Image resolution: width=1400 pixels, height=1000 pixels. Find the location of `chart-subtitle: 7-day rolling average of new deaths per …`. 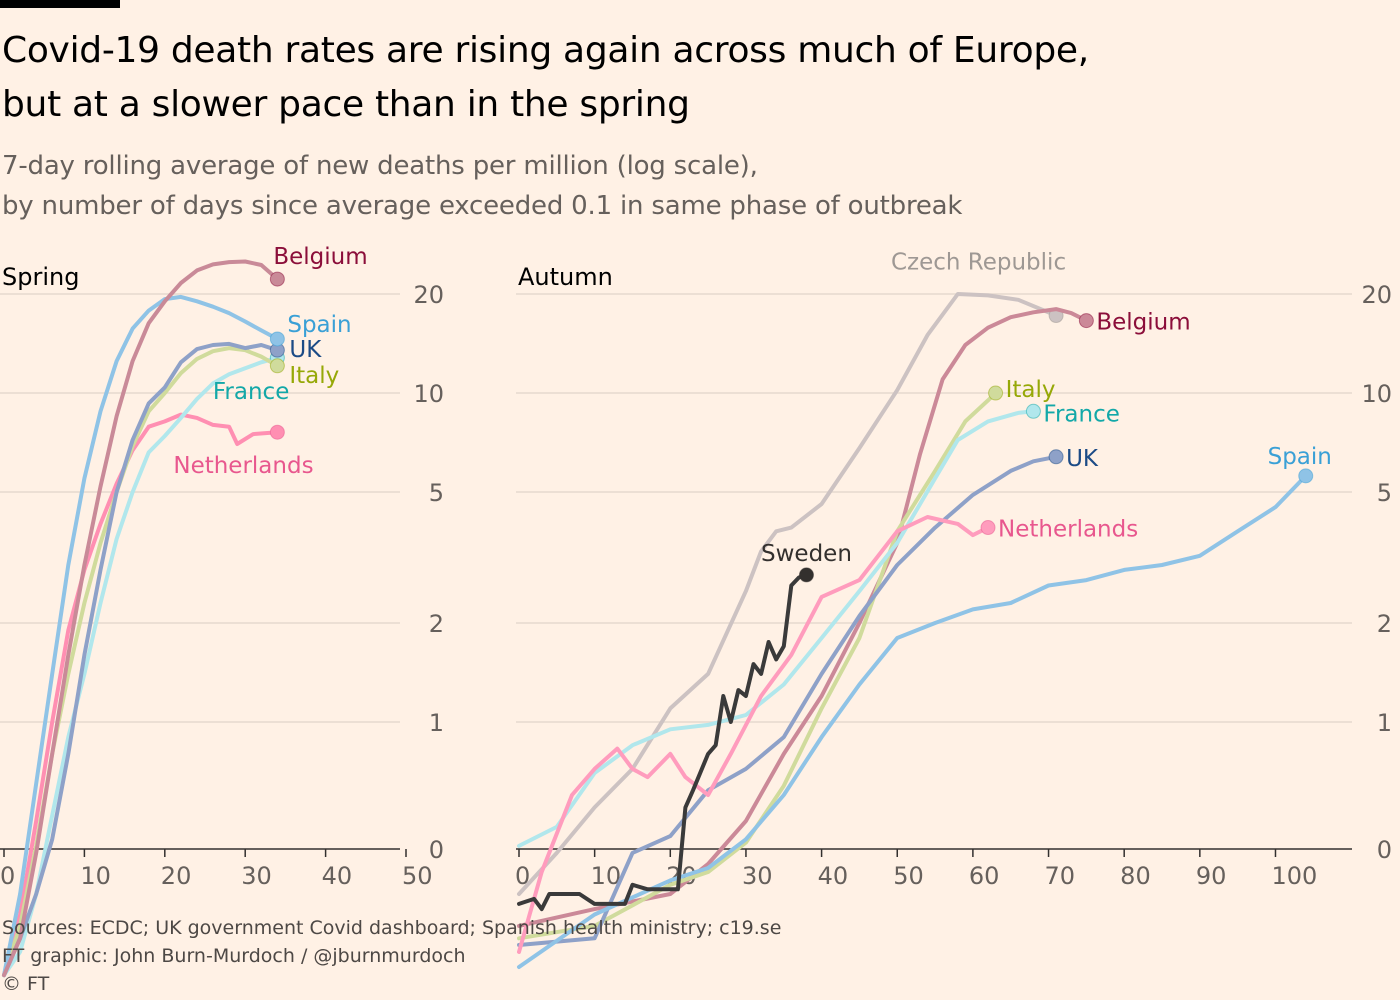

chart-subtitle: 7-day rolling average of new deaths per … is located at coordinates (482, 186).